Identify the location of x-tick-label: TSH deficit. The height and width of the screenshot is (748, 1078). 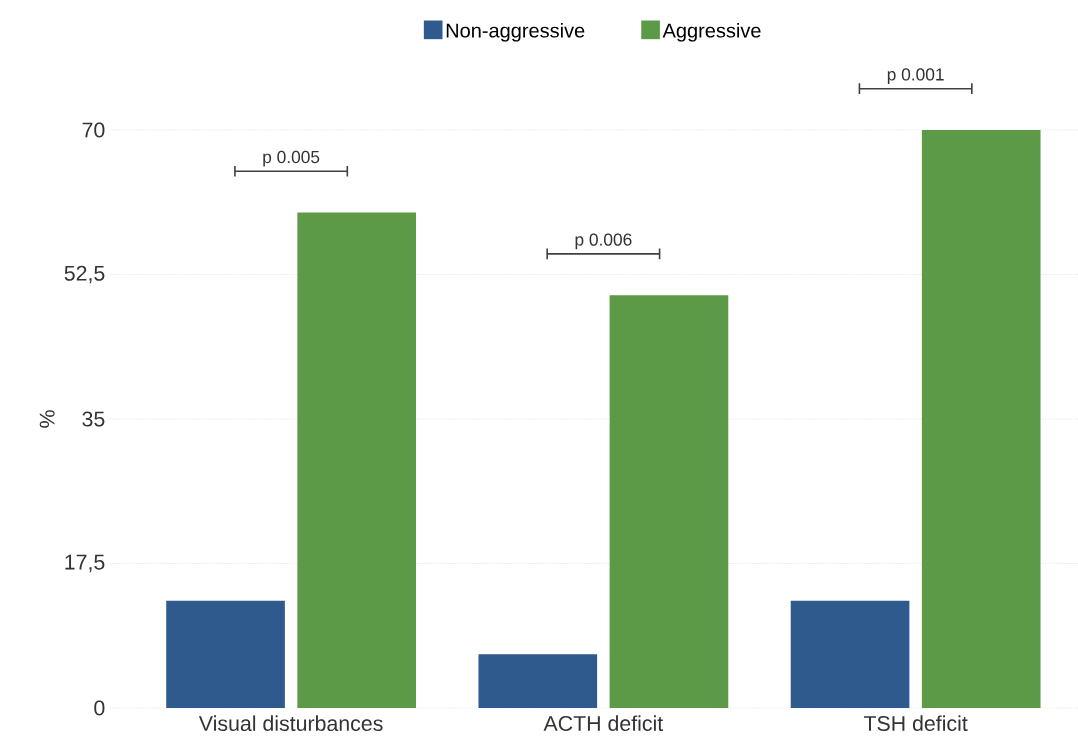
(915, 723).